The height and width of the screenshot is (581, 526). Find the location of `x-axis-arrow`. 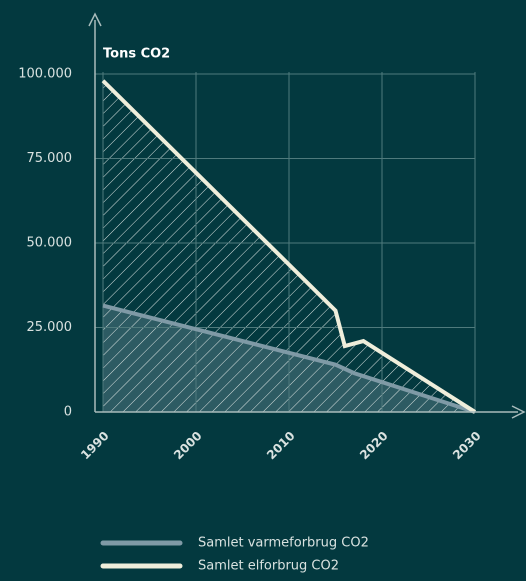

x-axis-arrow is located at coordinates (518, 412).